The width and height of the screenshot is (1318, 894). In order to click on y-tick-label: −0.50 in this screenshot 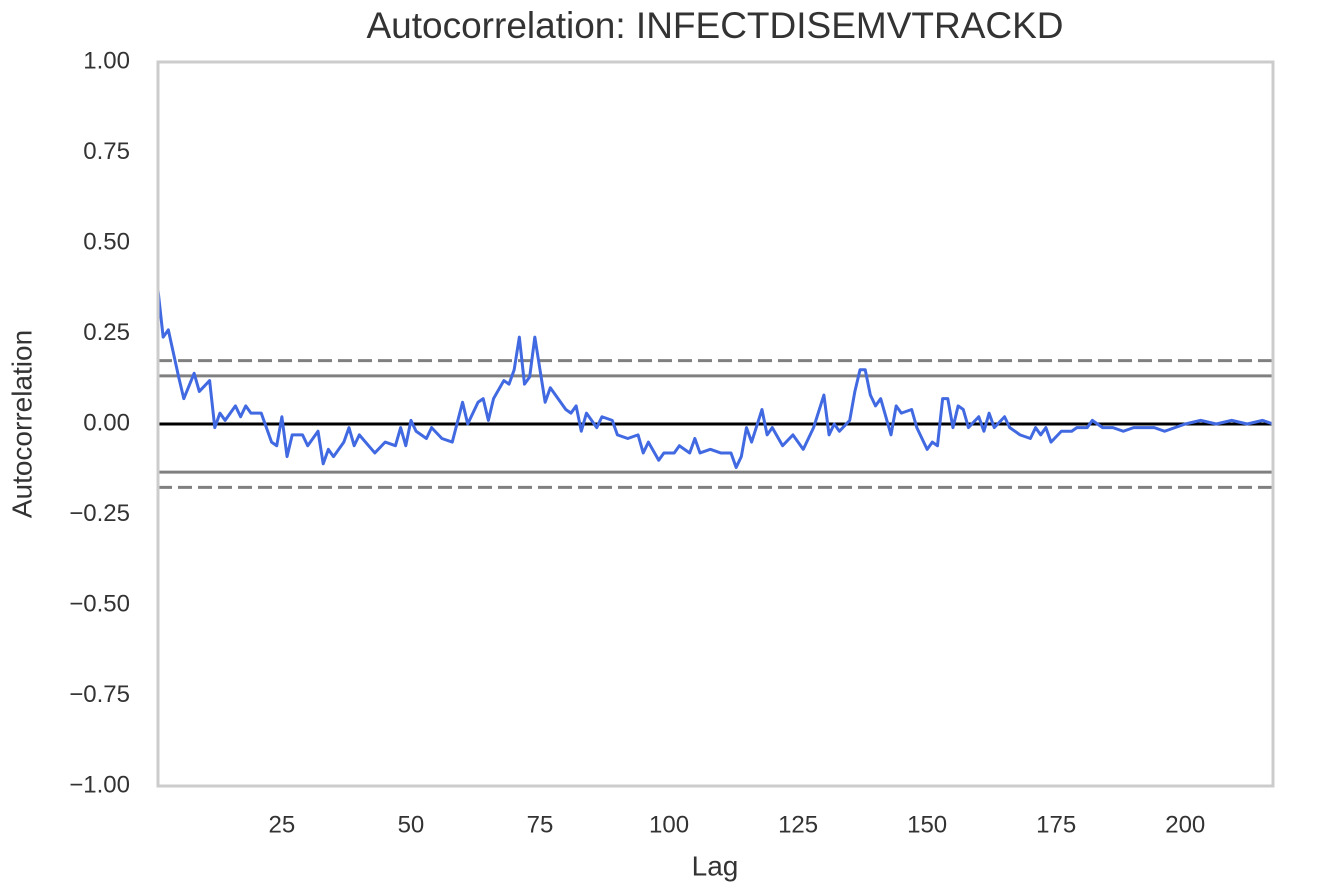, I will do `click(99, 603)`.